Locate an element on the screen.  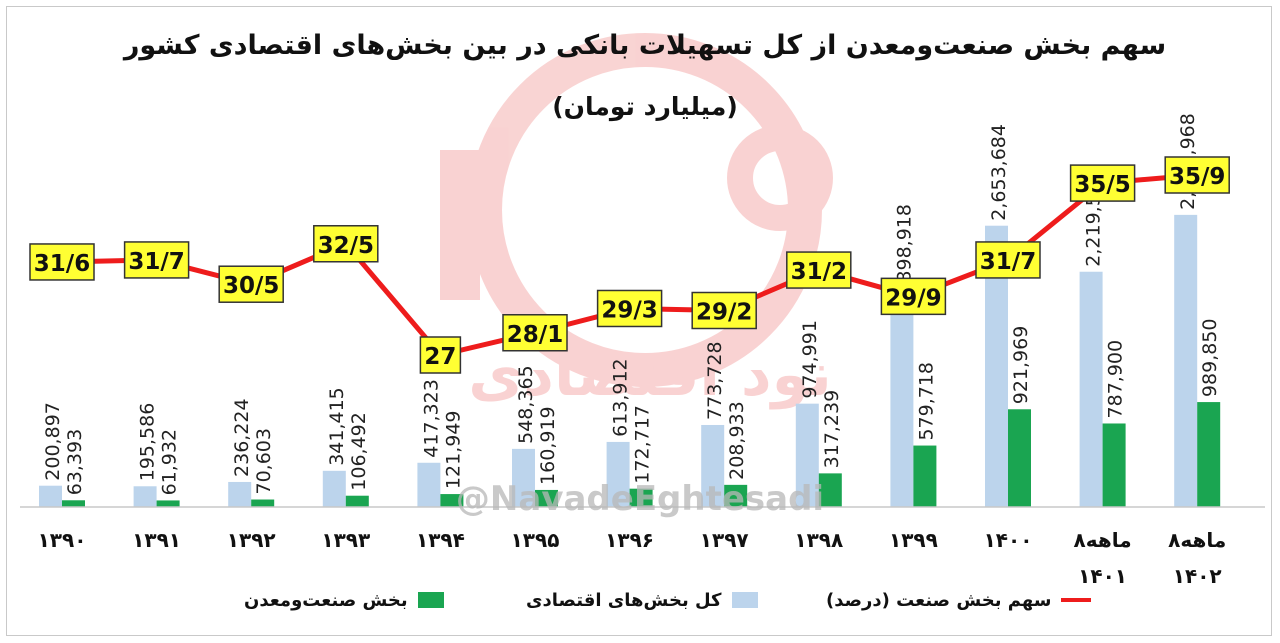
legend-swatch-total is located at coordinates (744, 600).